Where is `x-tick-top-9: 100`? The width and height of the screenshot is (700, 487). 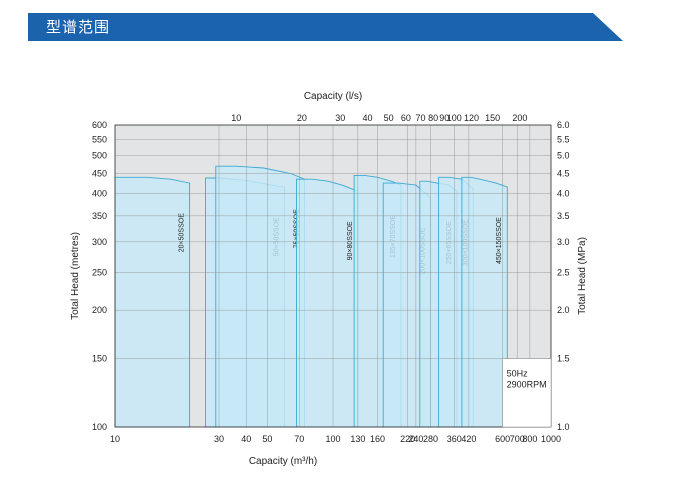
x-tick-top-9: 100 is located at coordinates (454, 118).